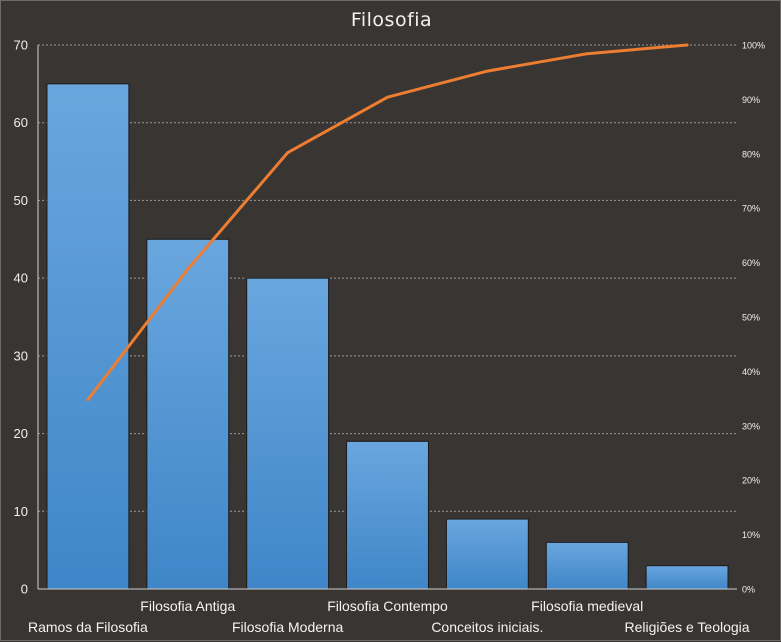 Image resolution: width=781 pixels, height=642 pixels. I want to click on y2-tick-label: 30%, so click(751, 426).